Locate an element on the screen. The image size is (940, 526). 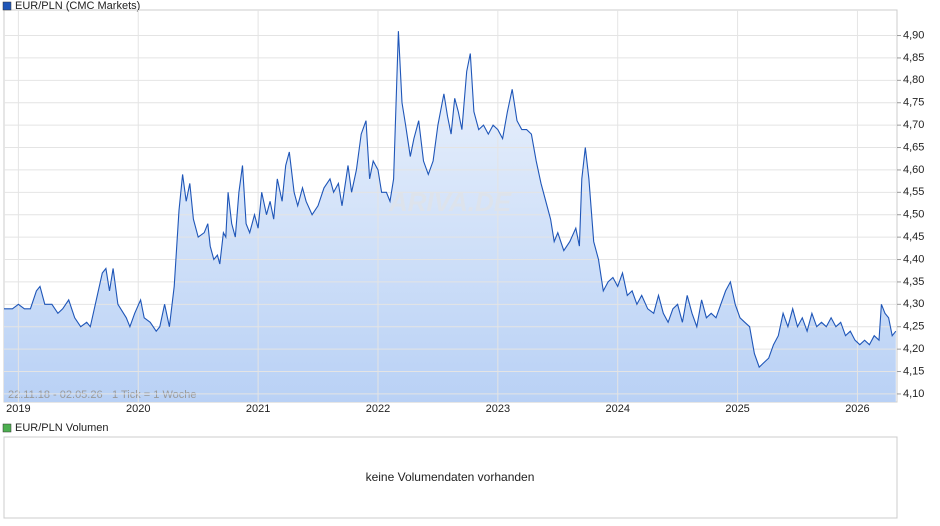
y-tick-label: 4,10 is located at coordinates (913, 394).